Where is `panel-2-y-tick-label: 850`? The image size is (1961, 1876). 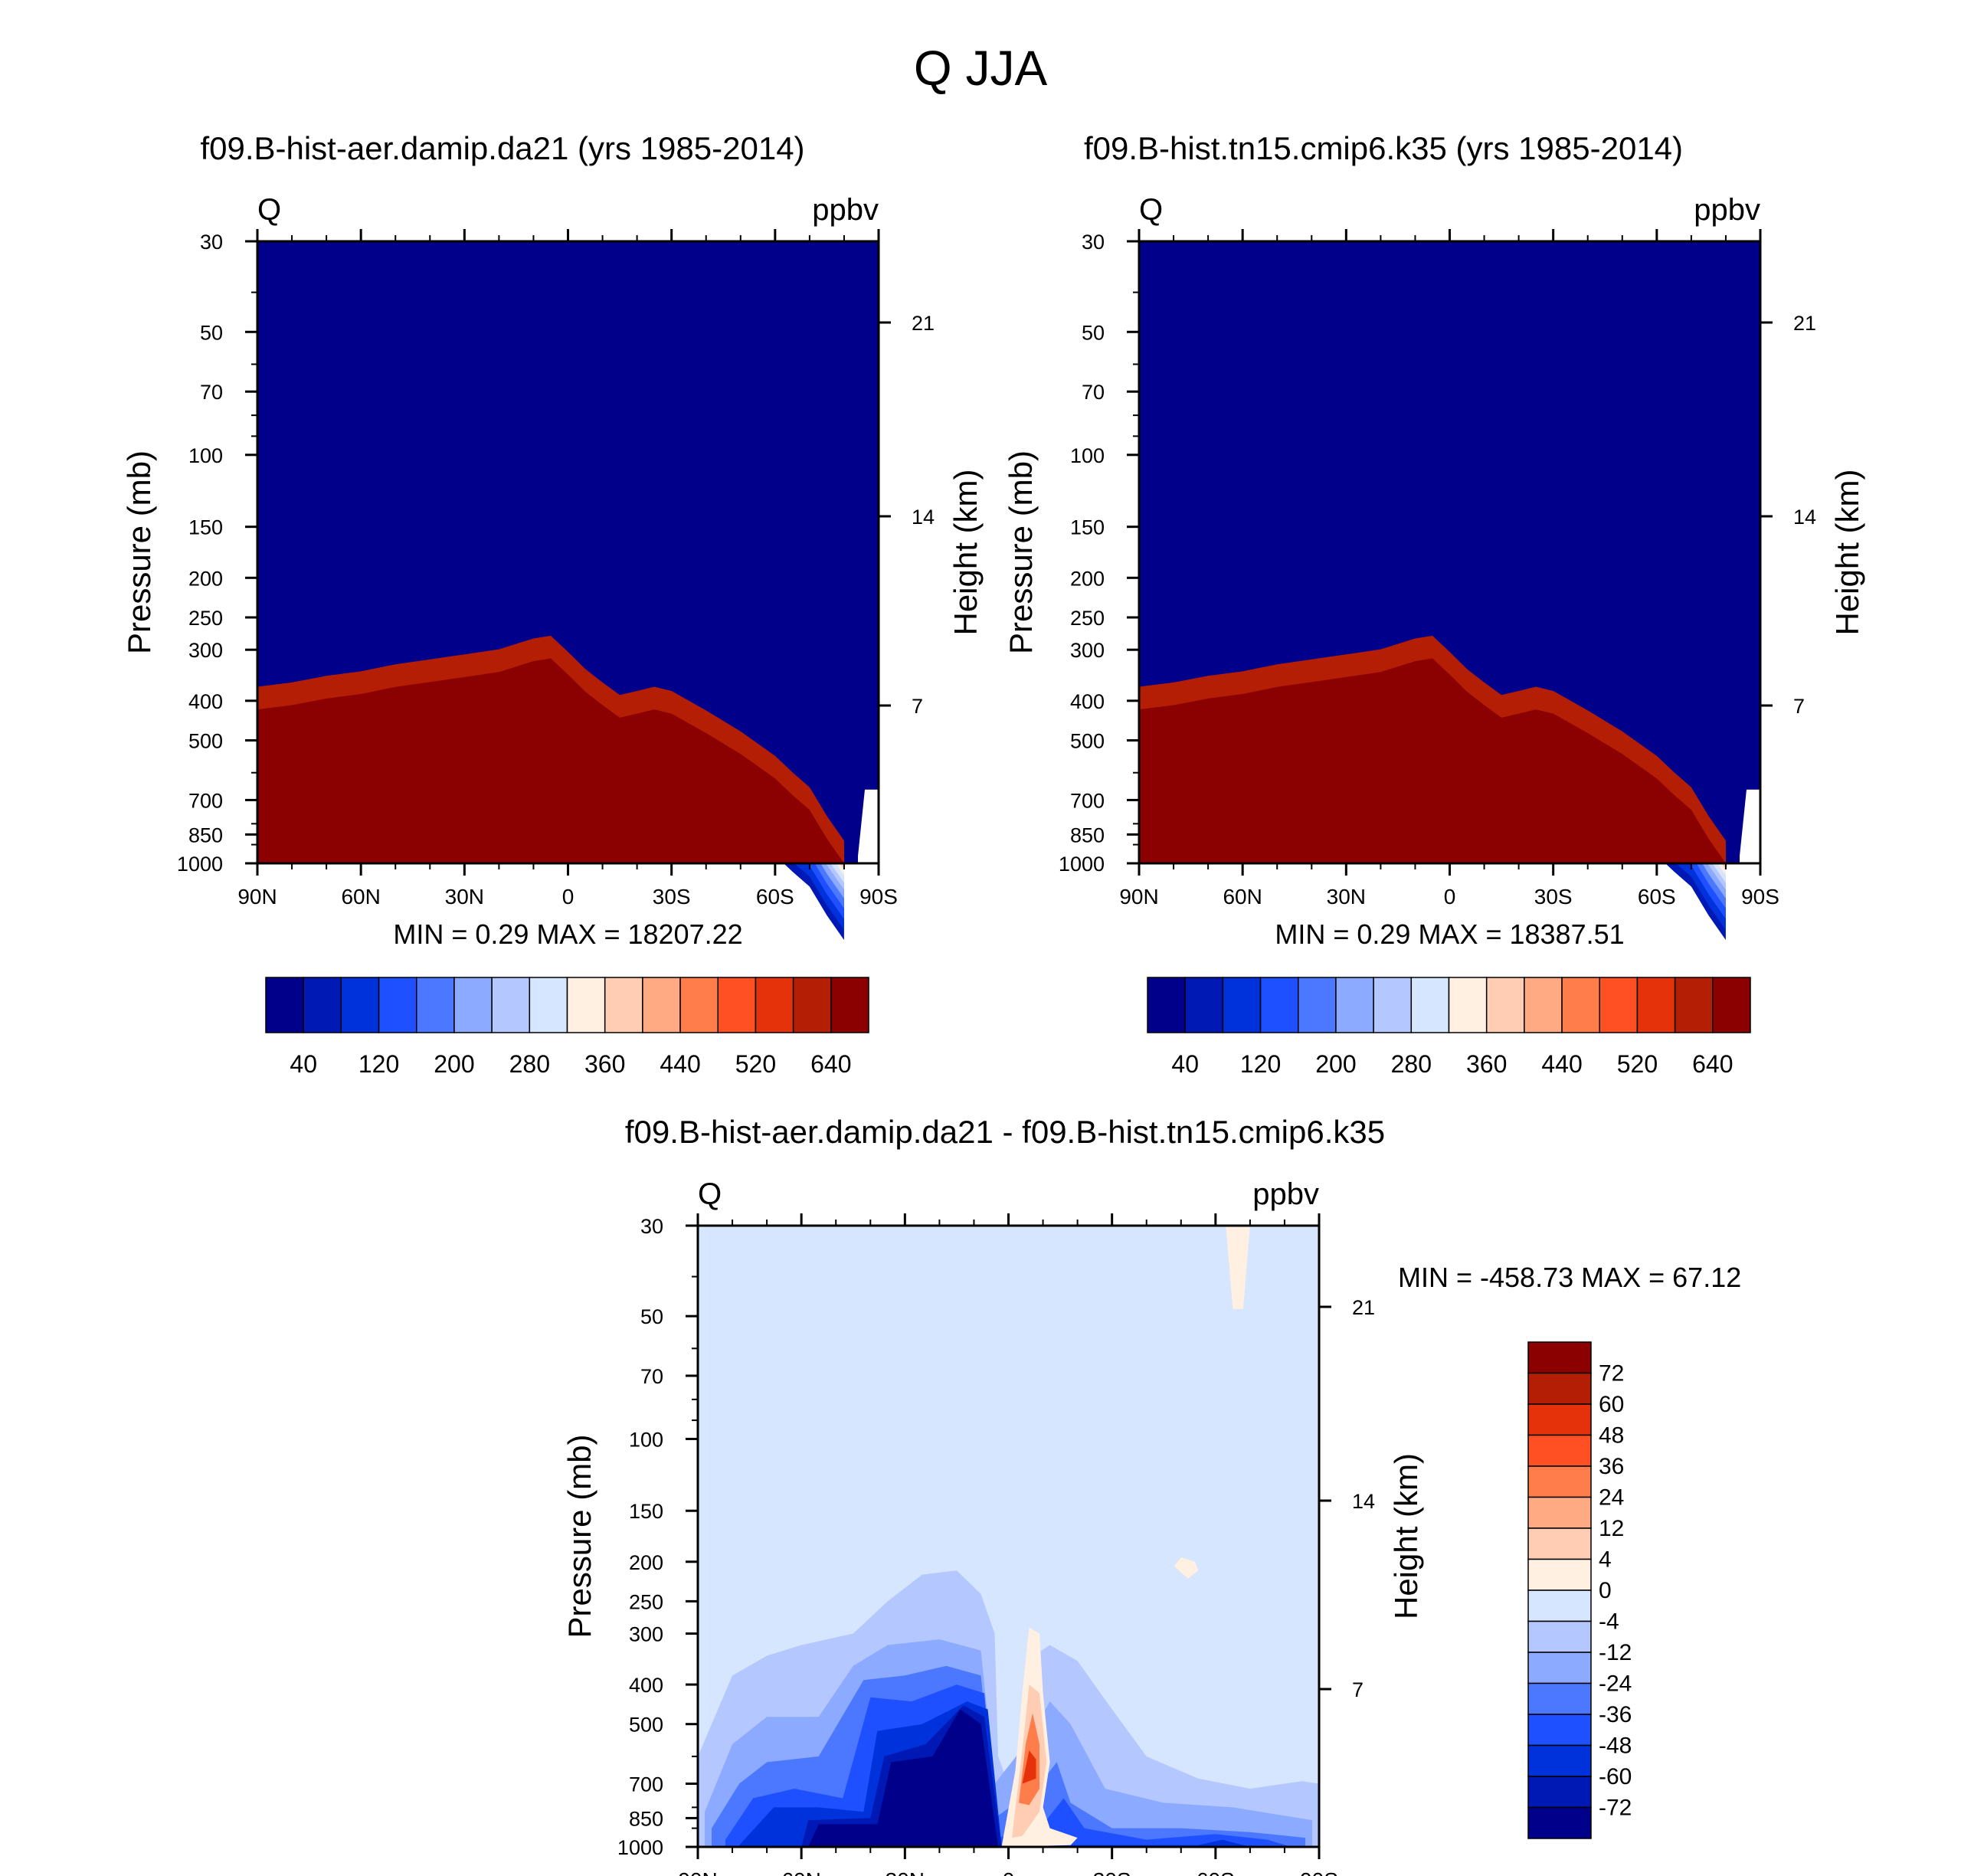 panel-2-y-tick-label: 850 is located at coordinates (1087, 834).